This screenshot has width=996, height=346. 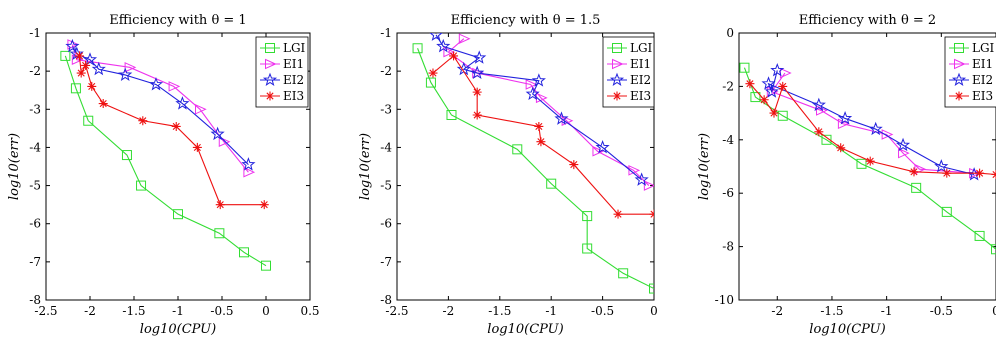 I want to click on x-tick-label: 0, so click(x=266, y=311).